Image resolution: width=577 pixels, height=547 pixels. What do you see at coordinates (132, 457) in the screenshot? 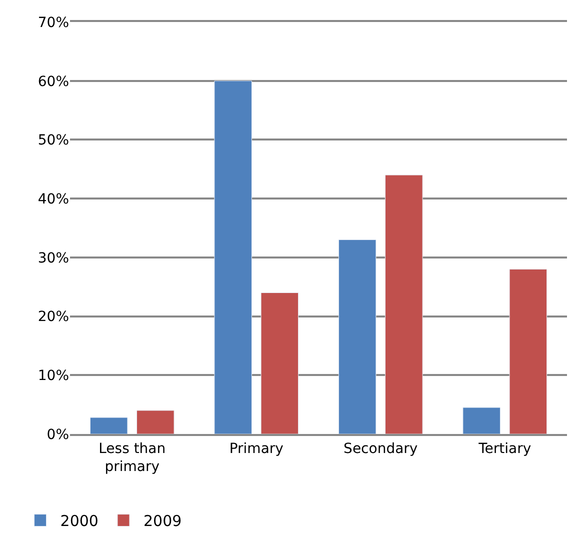
I see `x-tick-label: Less than primary` at bounding box center [132, 457].